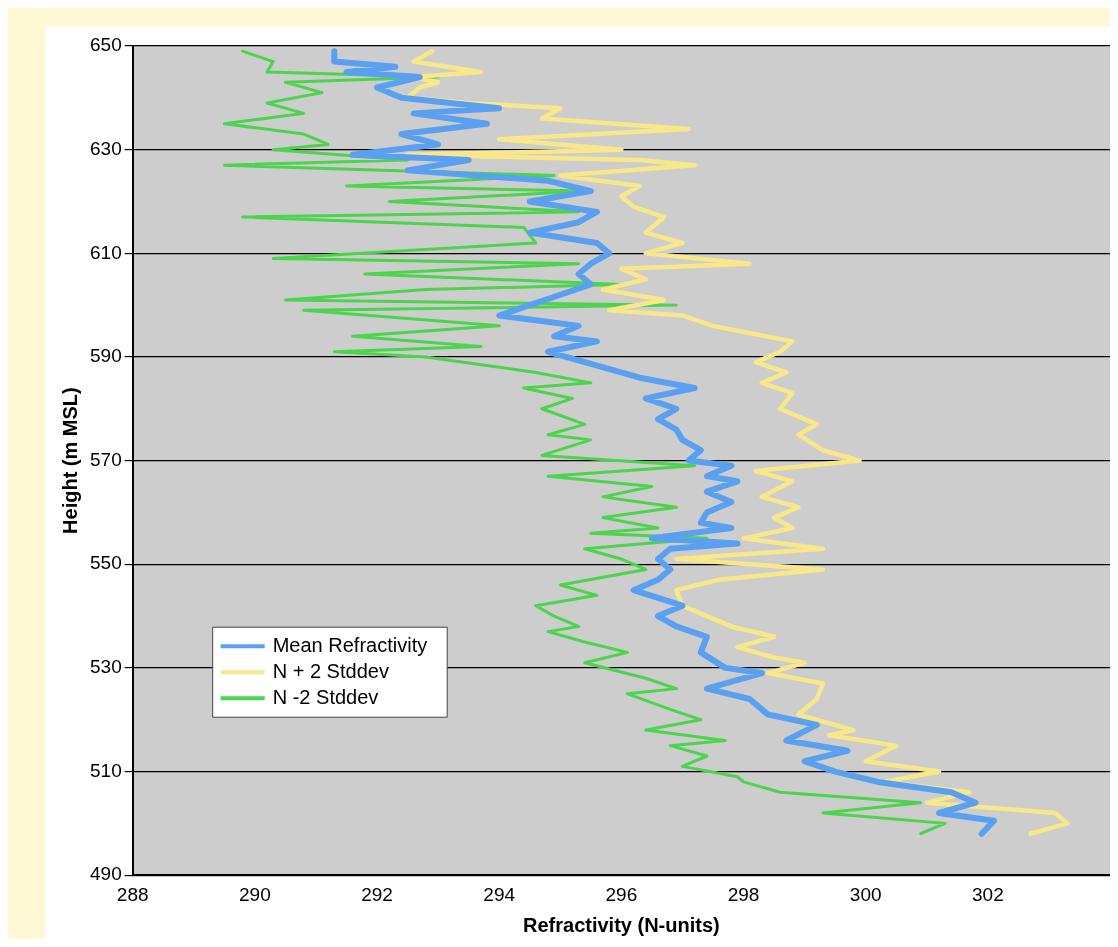 This screenshot has height=947, width=1118. I want to click on x-axis-title: Refractivity (N-units), so click(621, 924).